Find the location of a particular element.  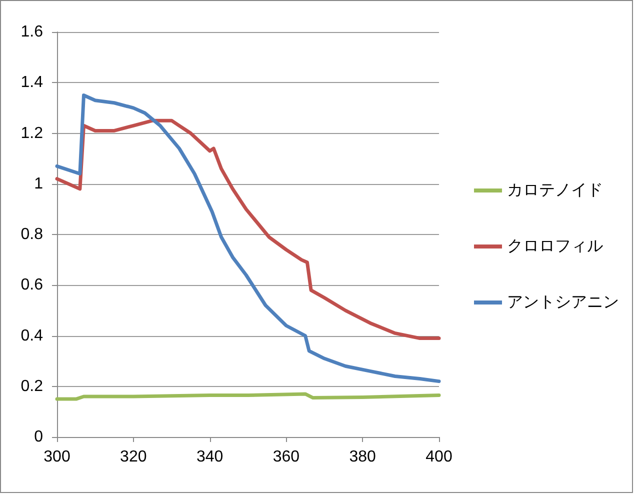

y-tick-label: 1.6 is located at coordinates (32, 32).